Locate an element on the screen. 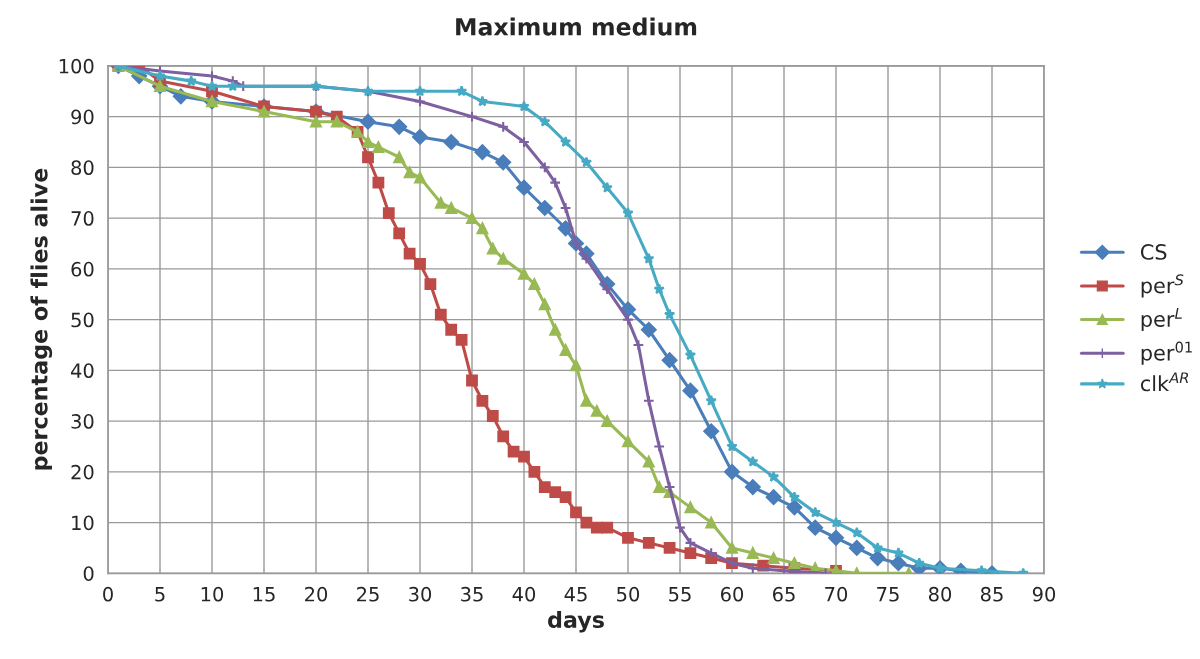  x-tick-label: 70 is located at coordinates (836, 594).